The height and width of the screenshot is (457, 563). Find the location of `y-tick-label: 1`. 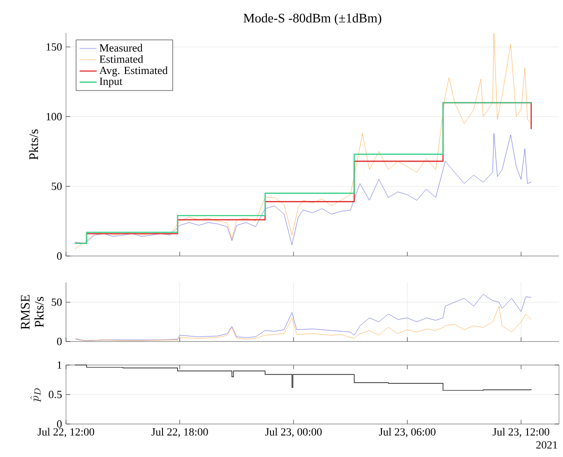

y-tick-label: 1 is located at coordinates (60, 365).